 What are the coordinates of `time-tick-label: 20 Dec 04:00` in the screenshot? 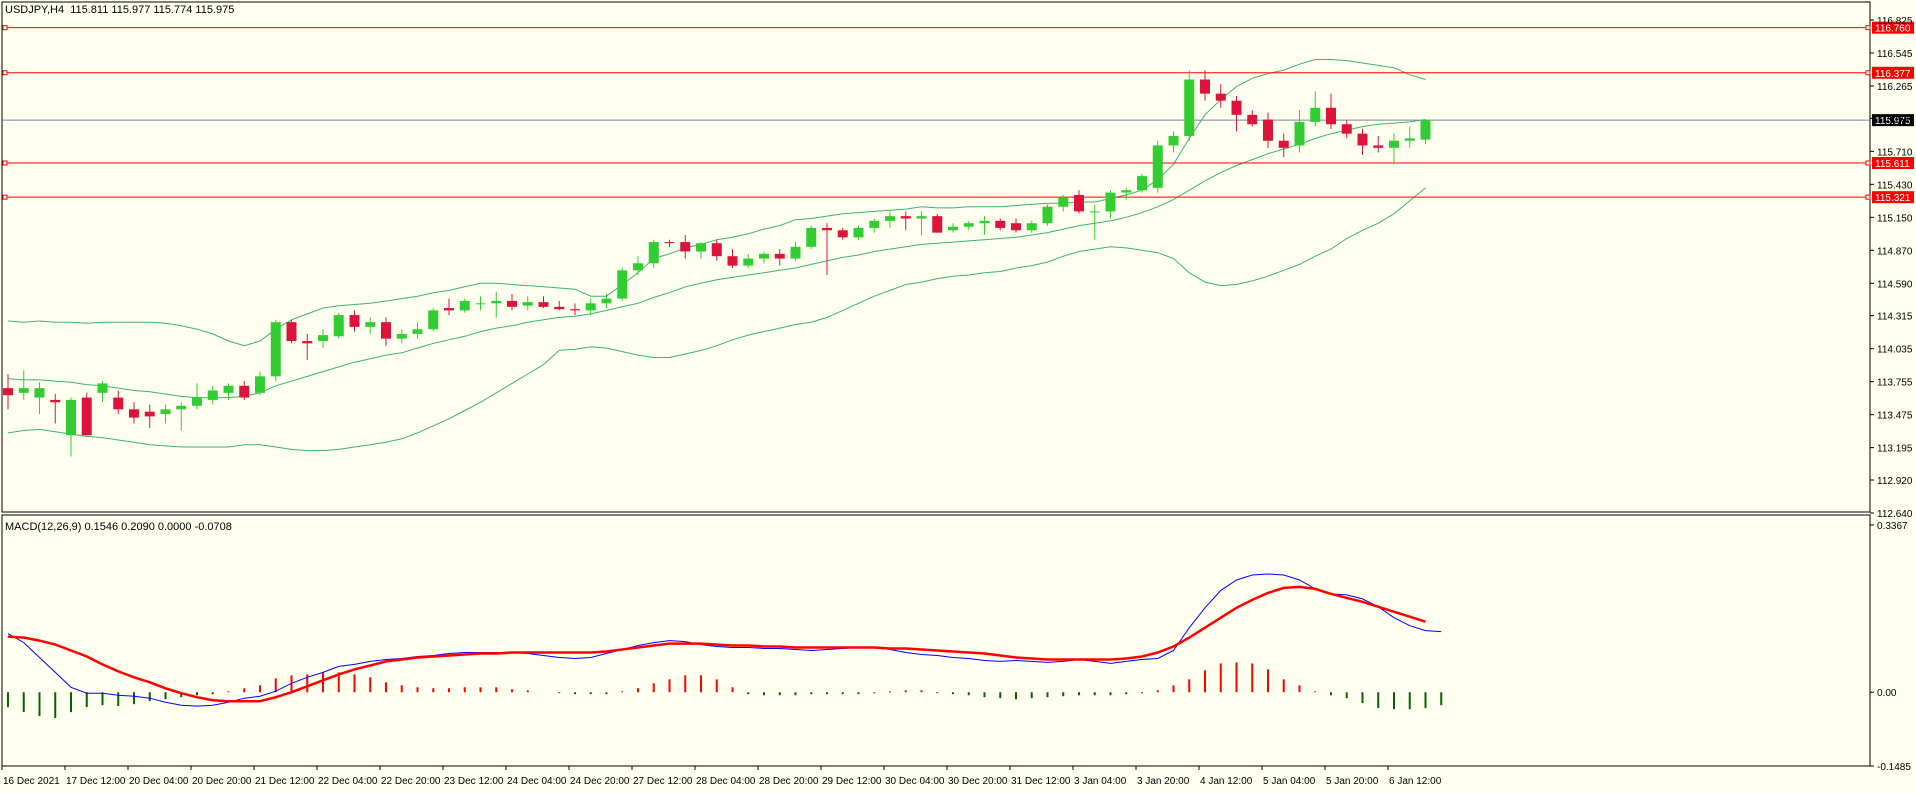 It's located at (159, 781).